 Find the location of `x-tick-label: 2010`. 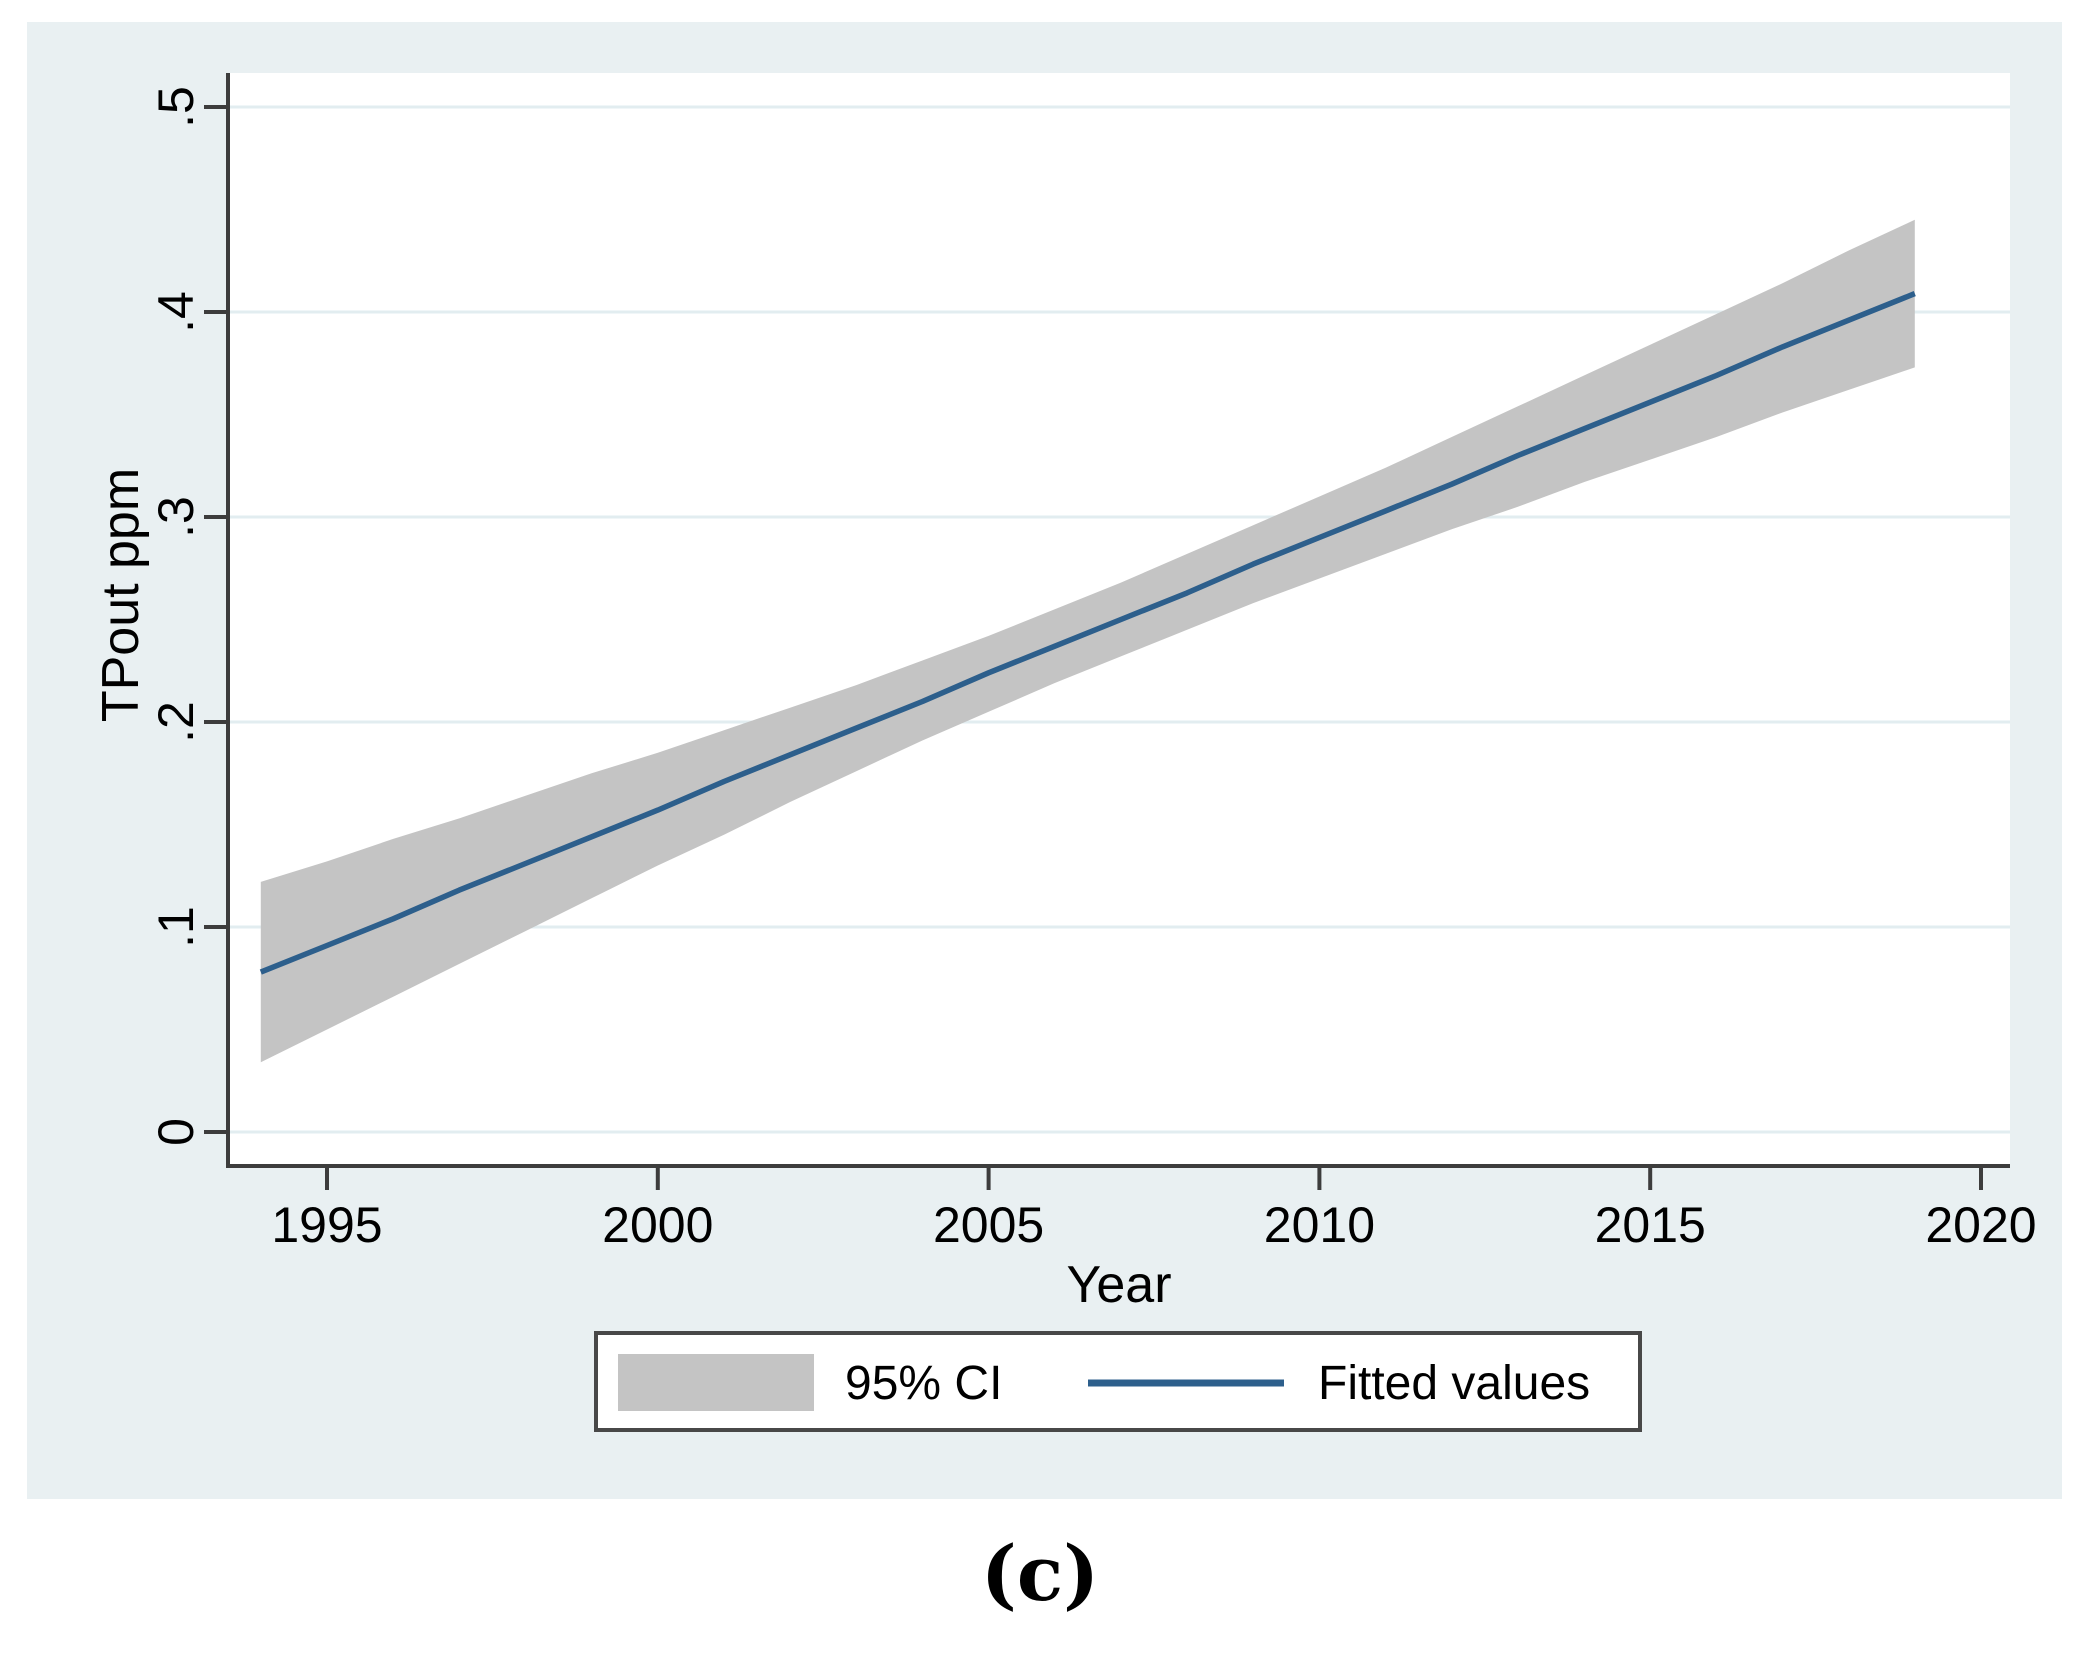

x-tick-label: 2010 is located at coordinates (1319, 1225).